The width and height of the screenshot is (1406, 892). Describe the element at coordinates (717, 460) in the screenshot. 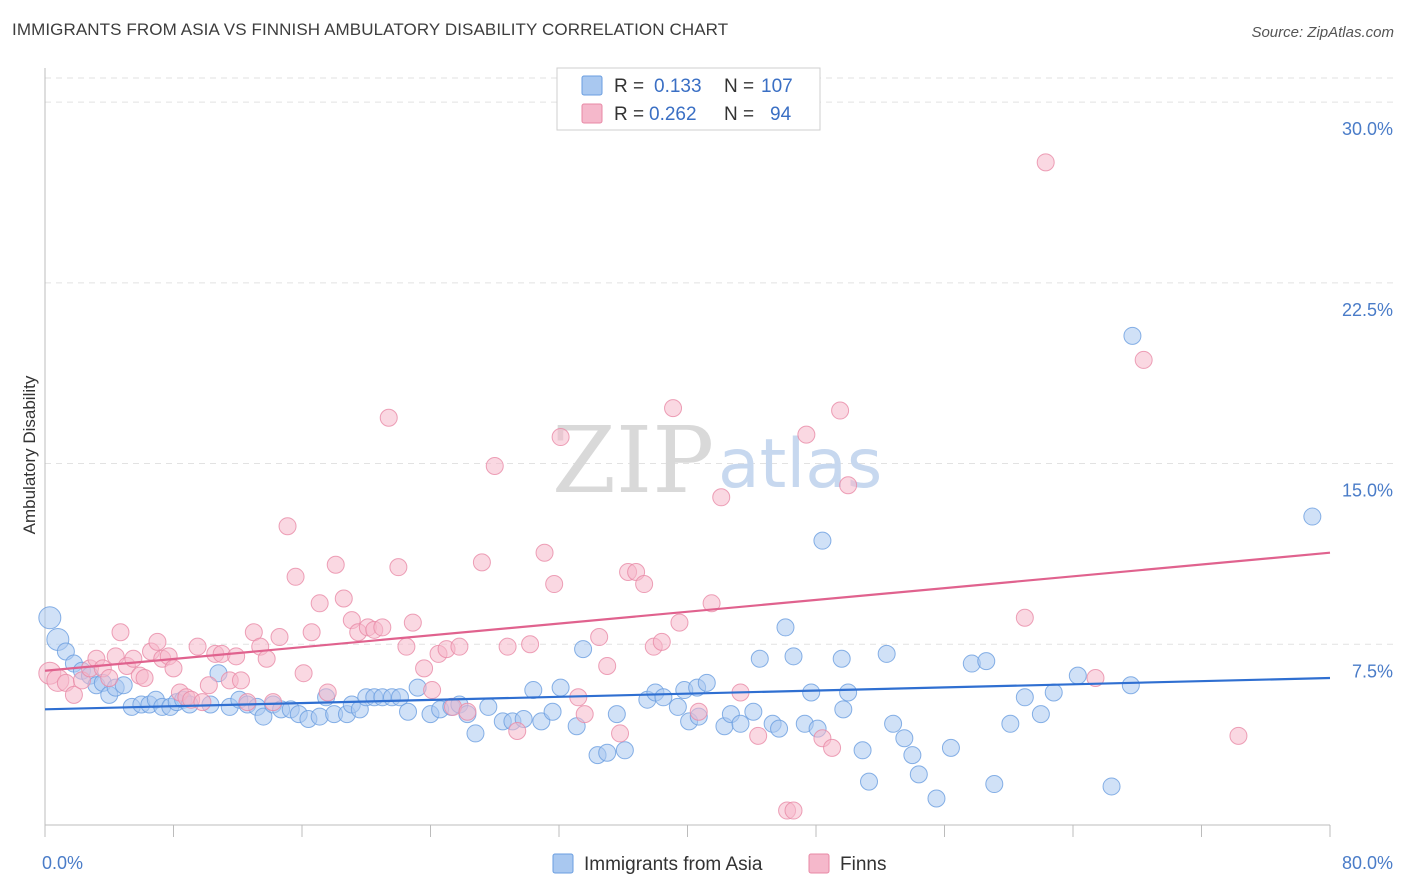

I see `watermark: ZIP atlas` at that location.